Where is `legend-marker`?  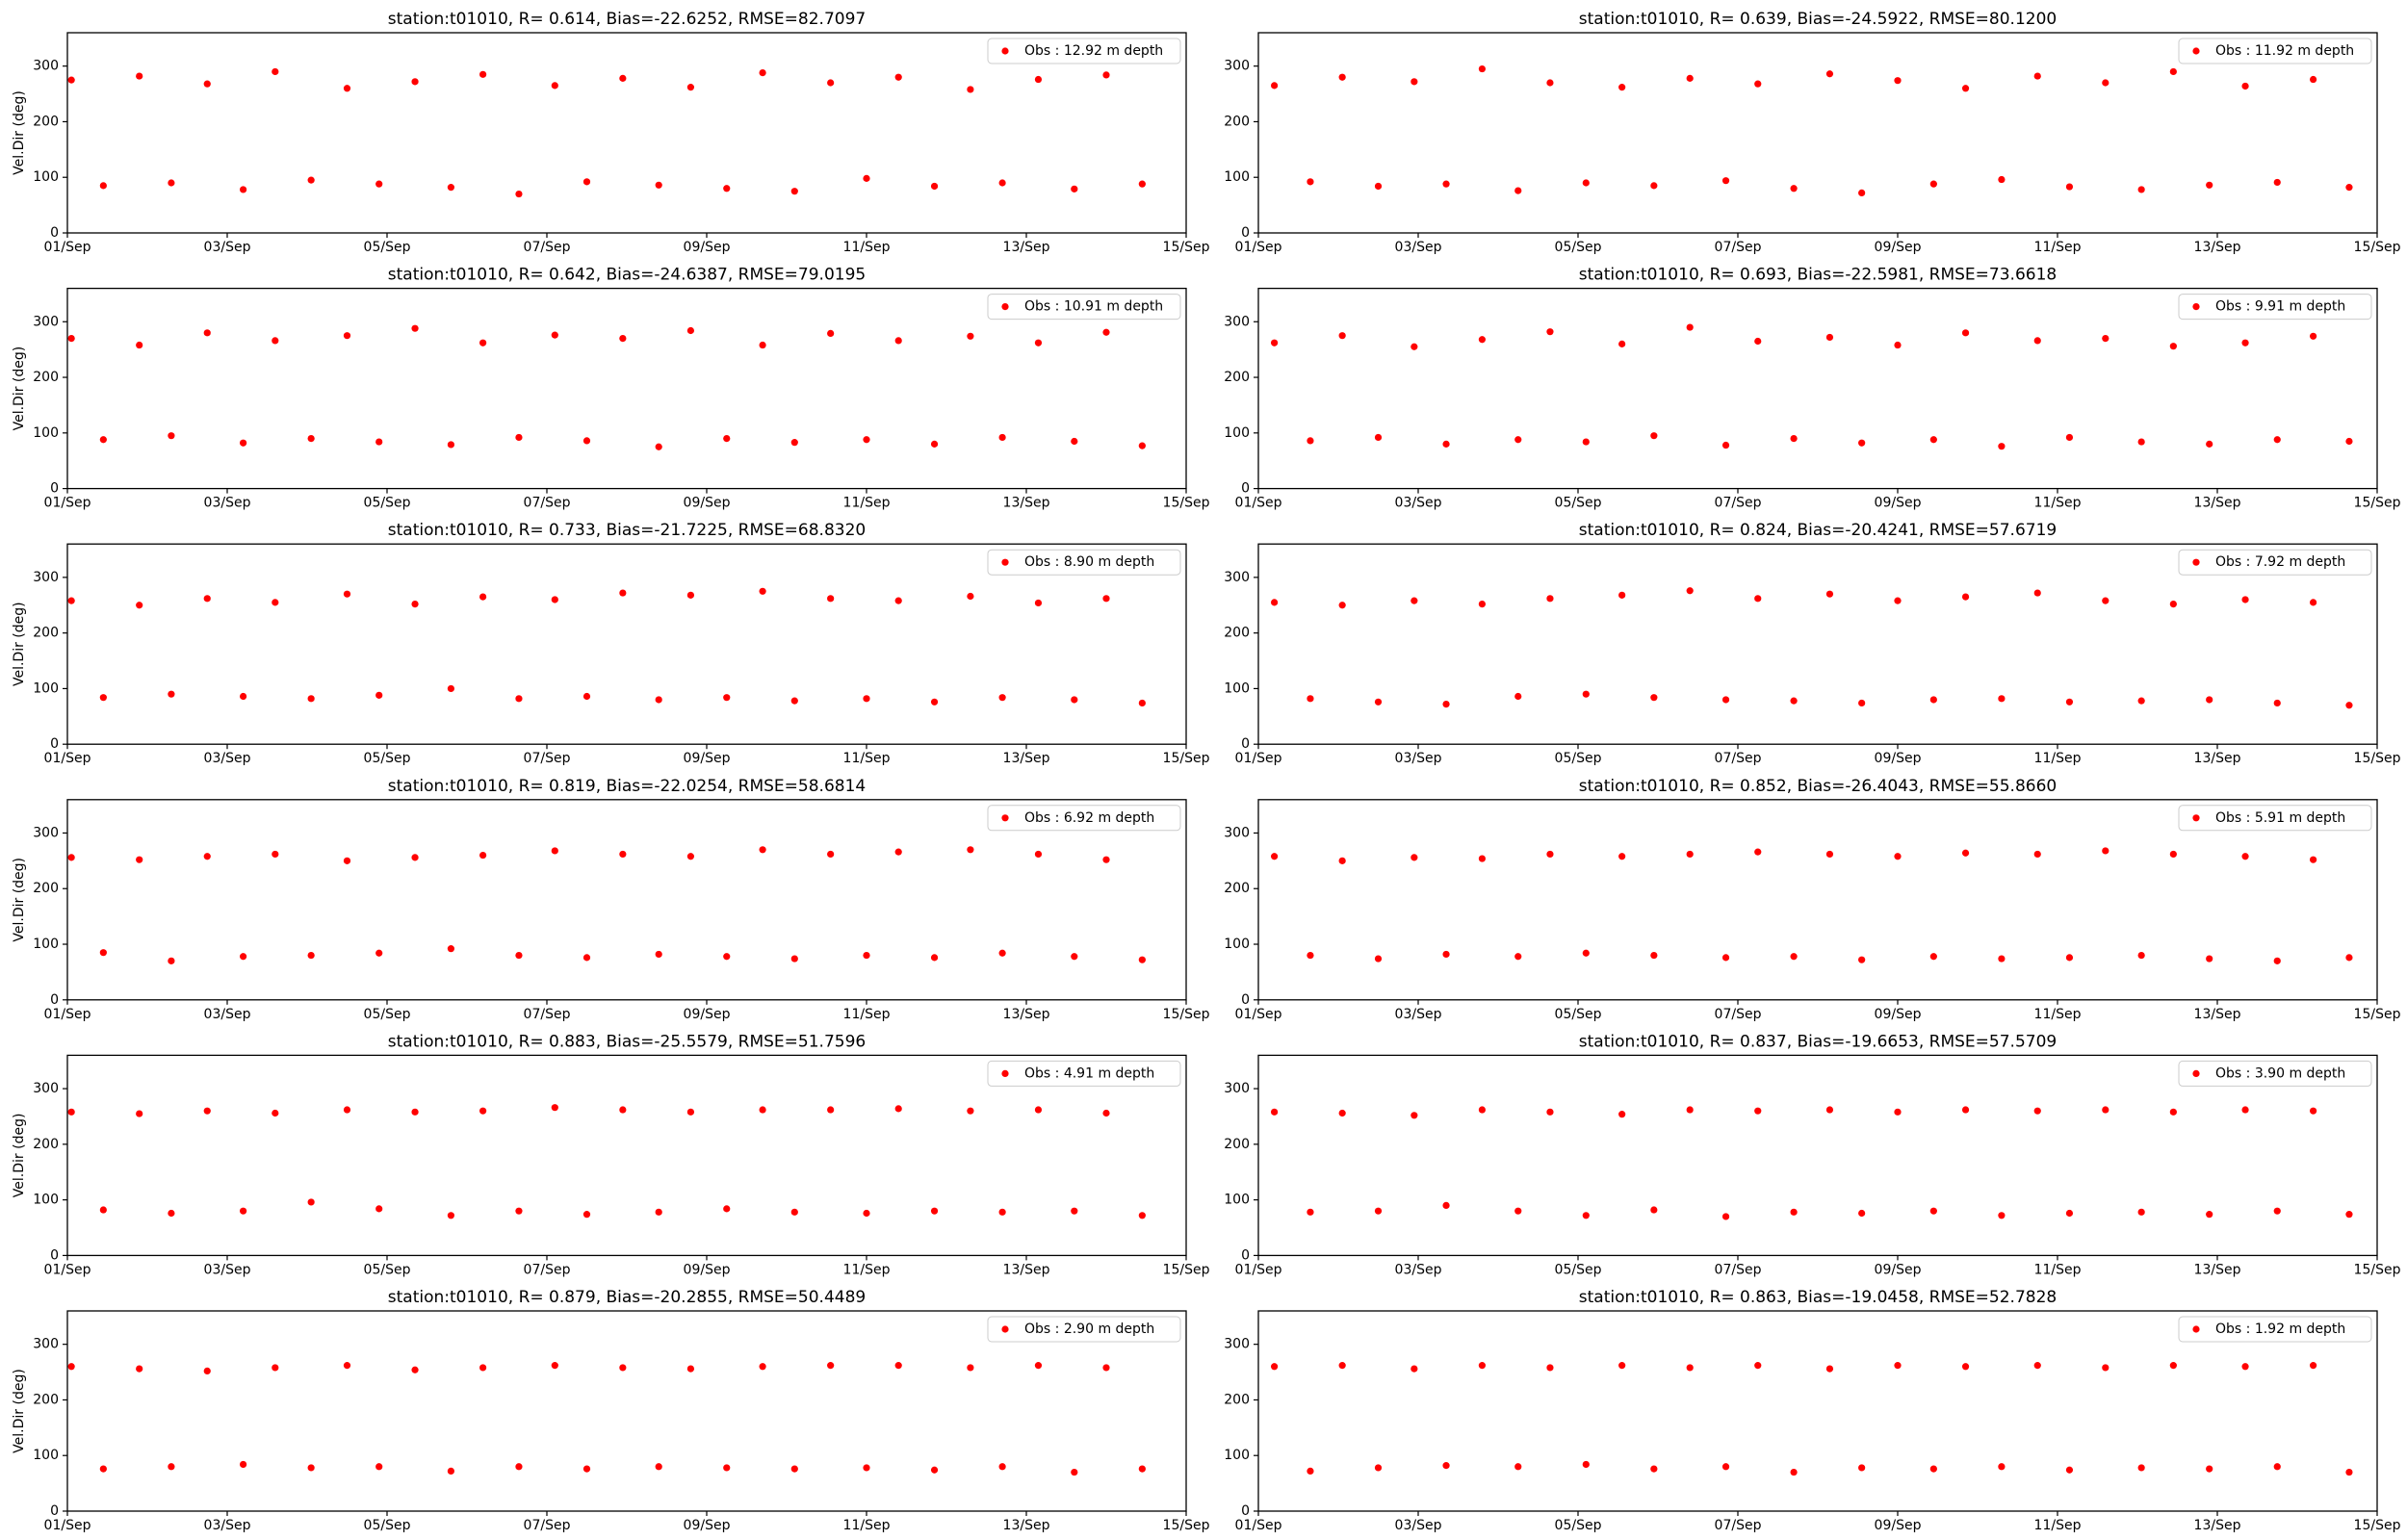 legend-marker is located at coordinates (1005, 818).